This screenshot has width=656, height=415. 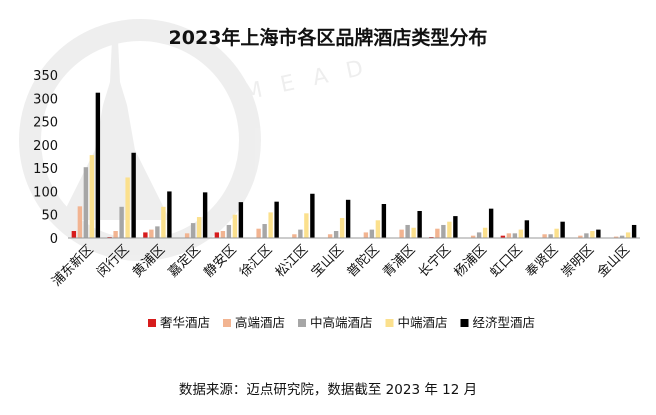 What do you see at coordinates (45, 76) in the screenshot?
I see `y-tick-label: 350` at bounding box center [45, 76].